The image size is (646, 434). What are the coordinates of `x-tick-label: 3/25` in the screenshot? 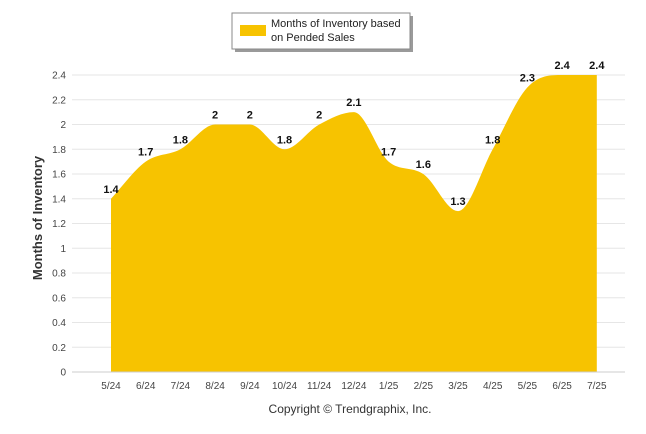 It's located at (458, 386).